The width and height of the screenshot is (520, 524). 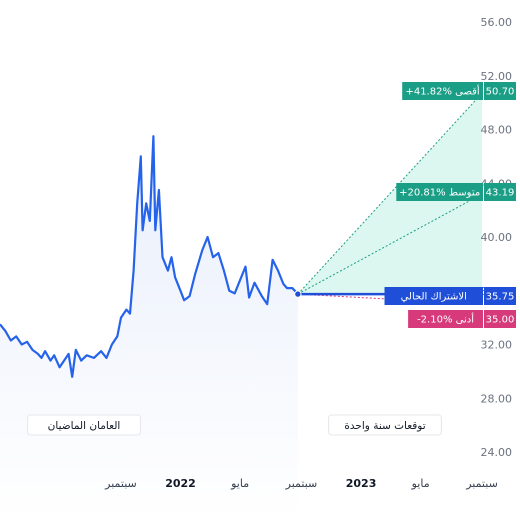 I want to click on future-section-label-background, so click(x=385, y=425).